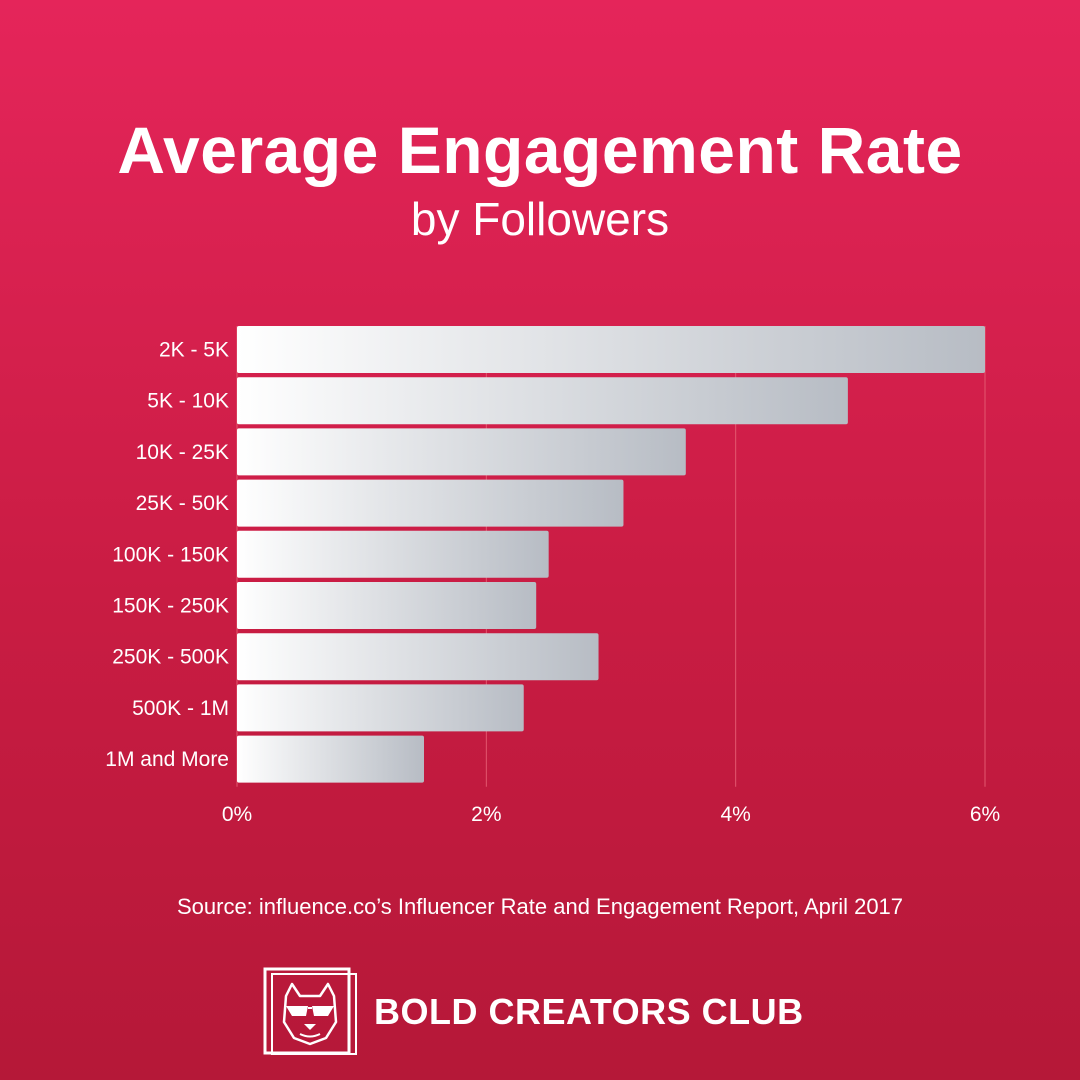  Describe the element at coordinates (167, 759) in the screenshot. I see `category-label: 1M and More` at that location.